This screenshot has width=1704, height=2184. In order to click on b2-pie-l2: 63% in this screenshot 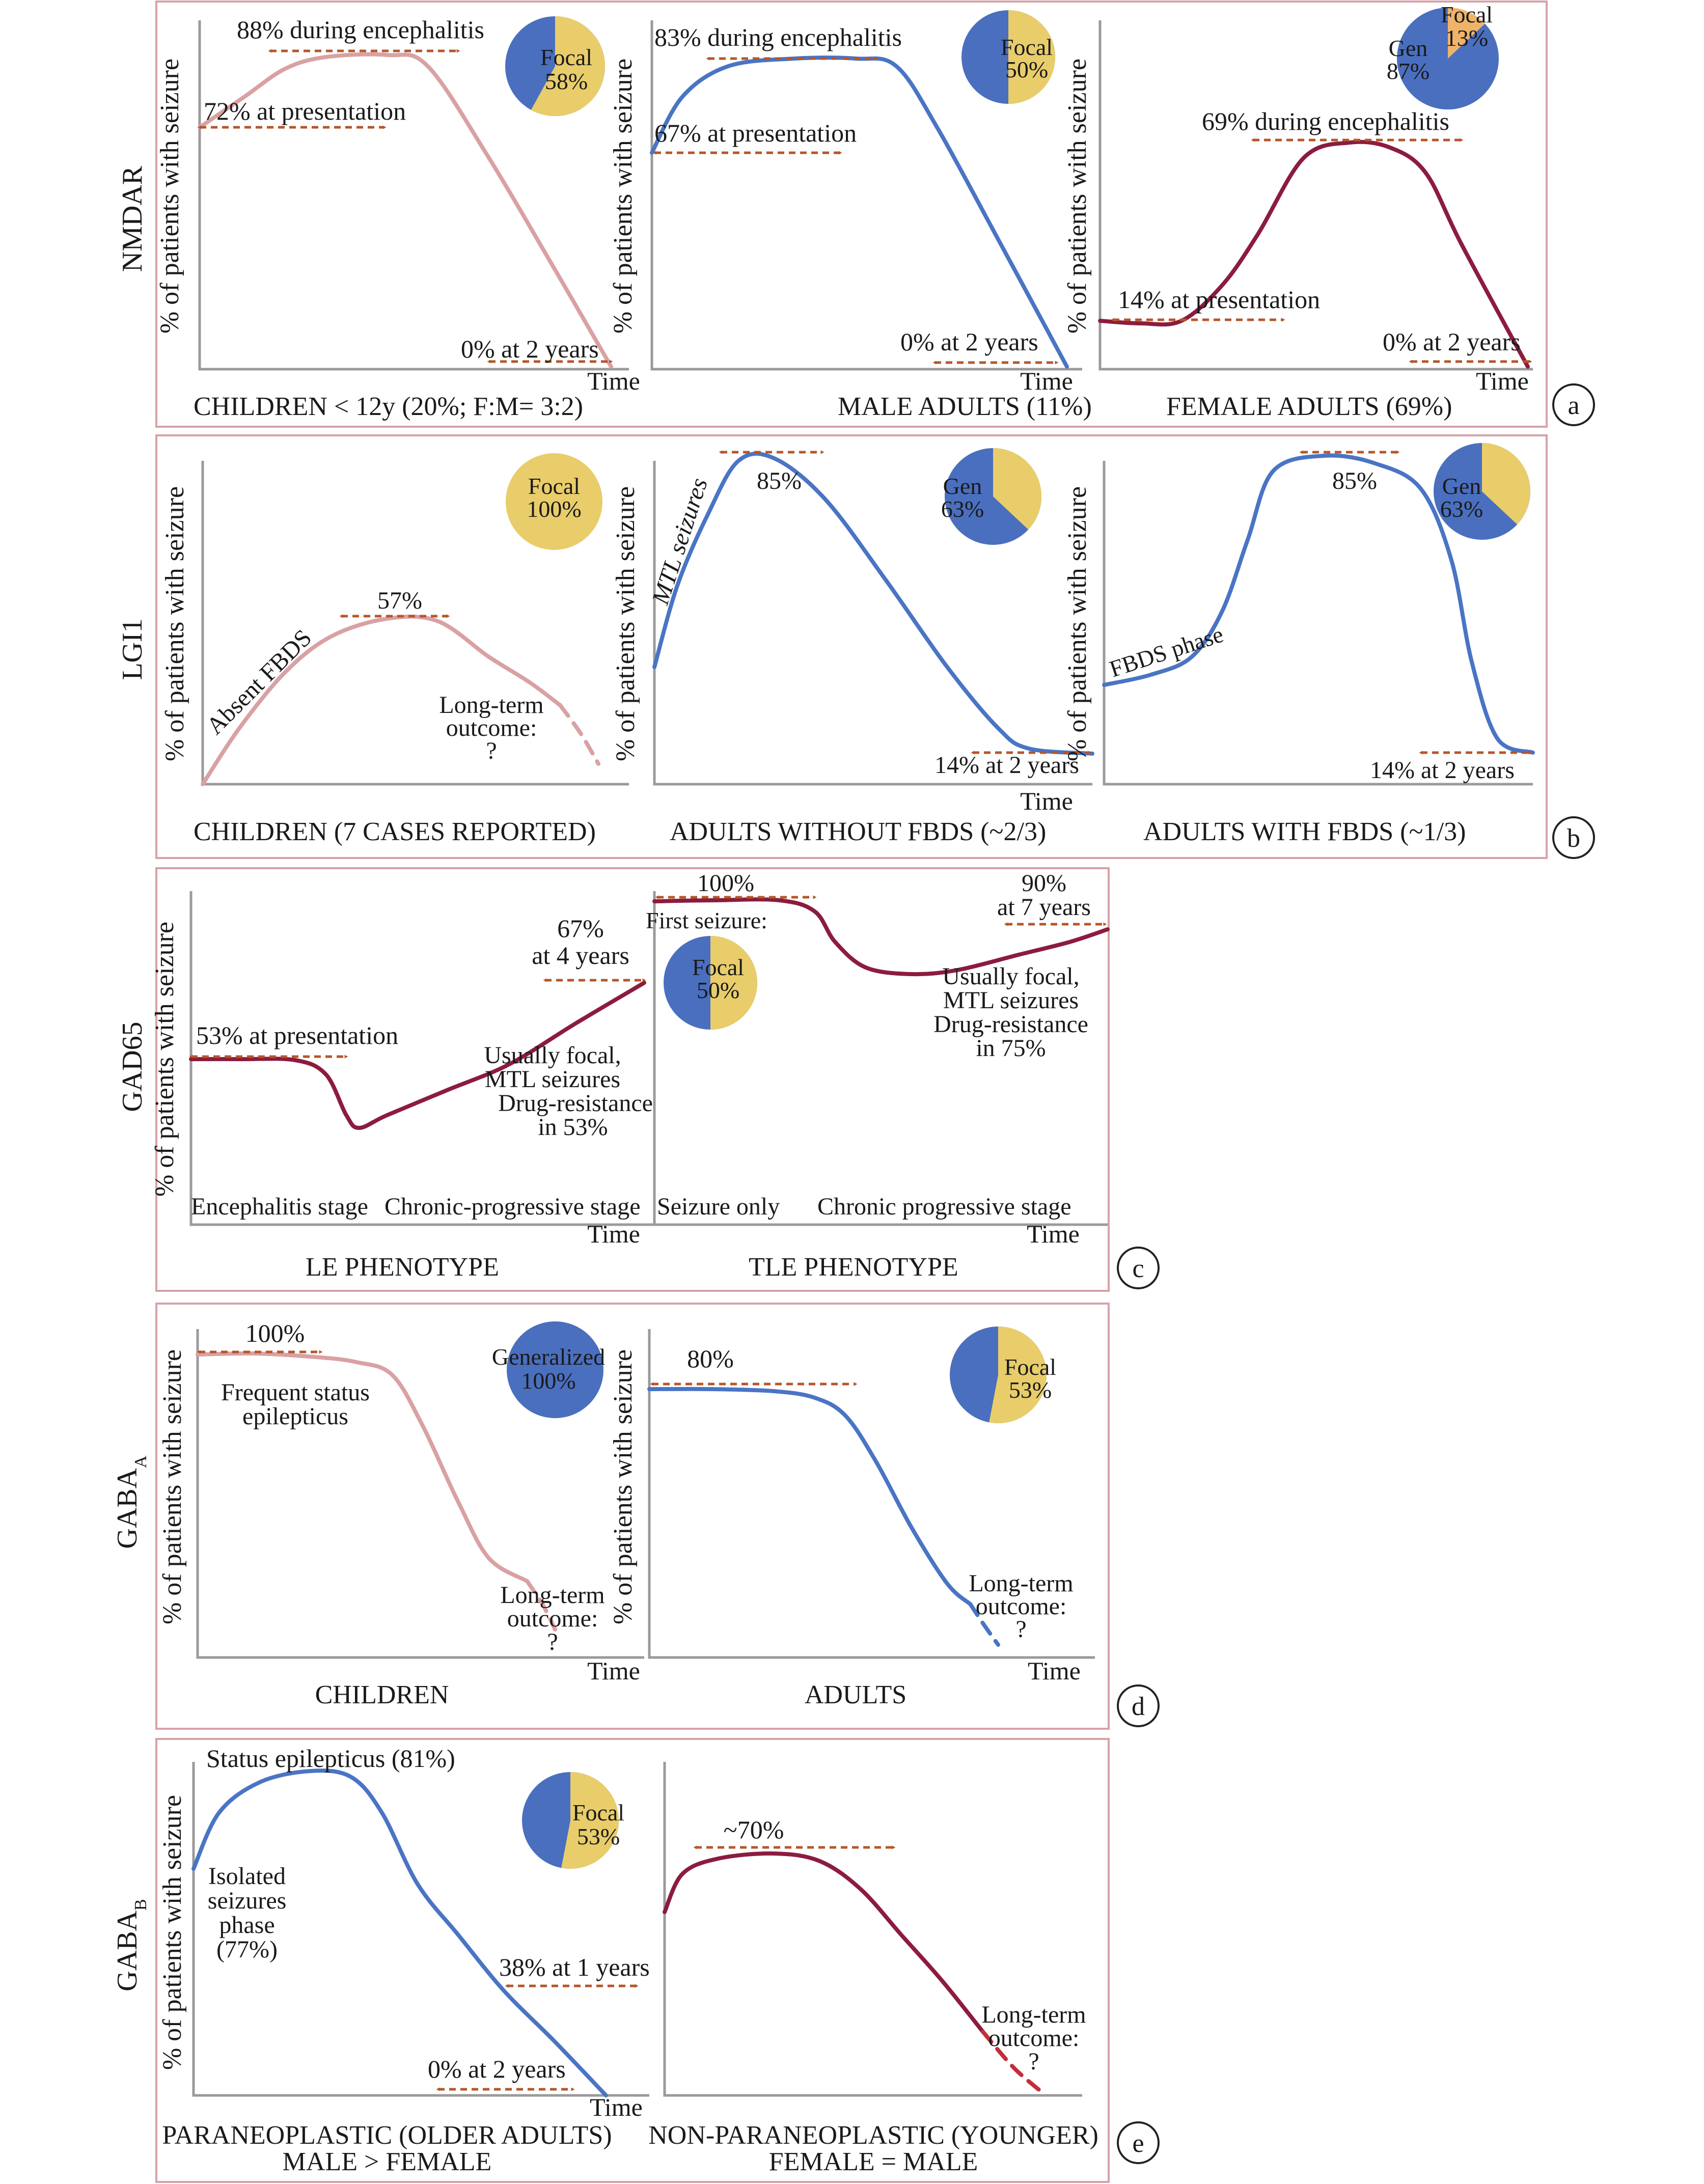, I will do `click(962, 509)`.